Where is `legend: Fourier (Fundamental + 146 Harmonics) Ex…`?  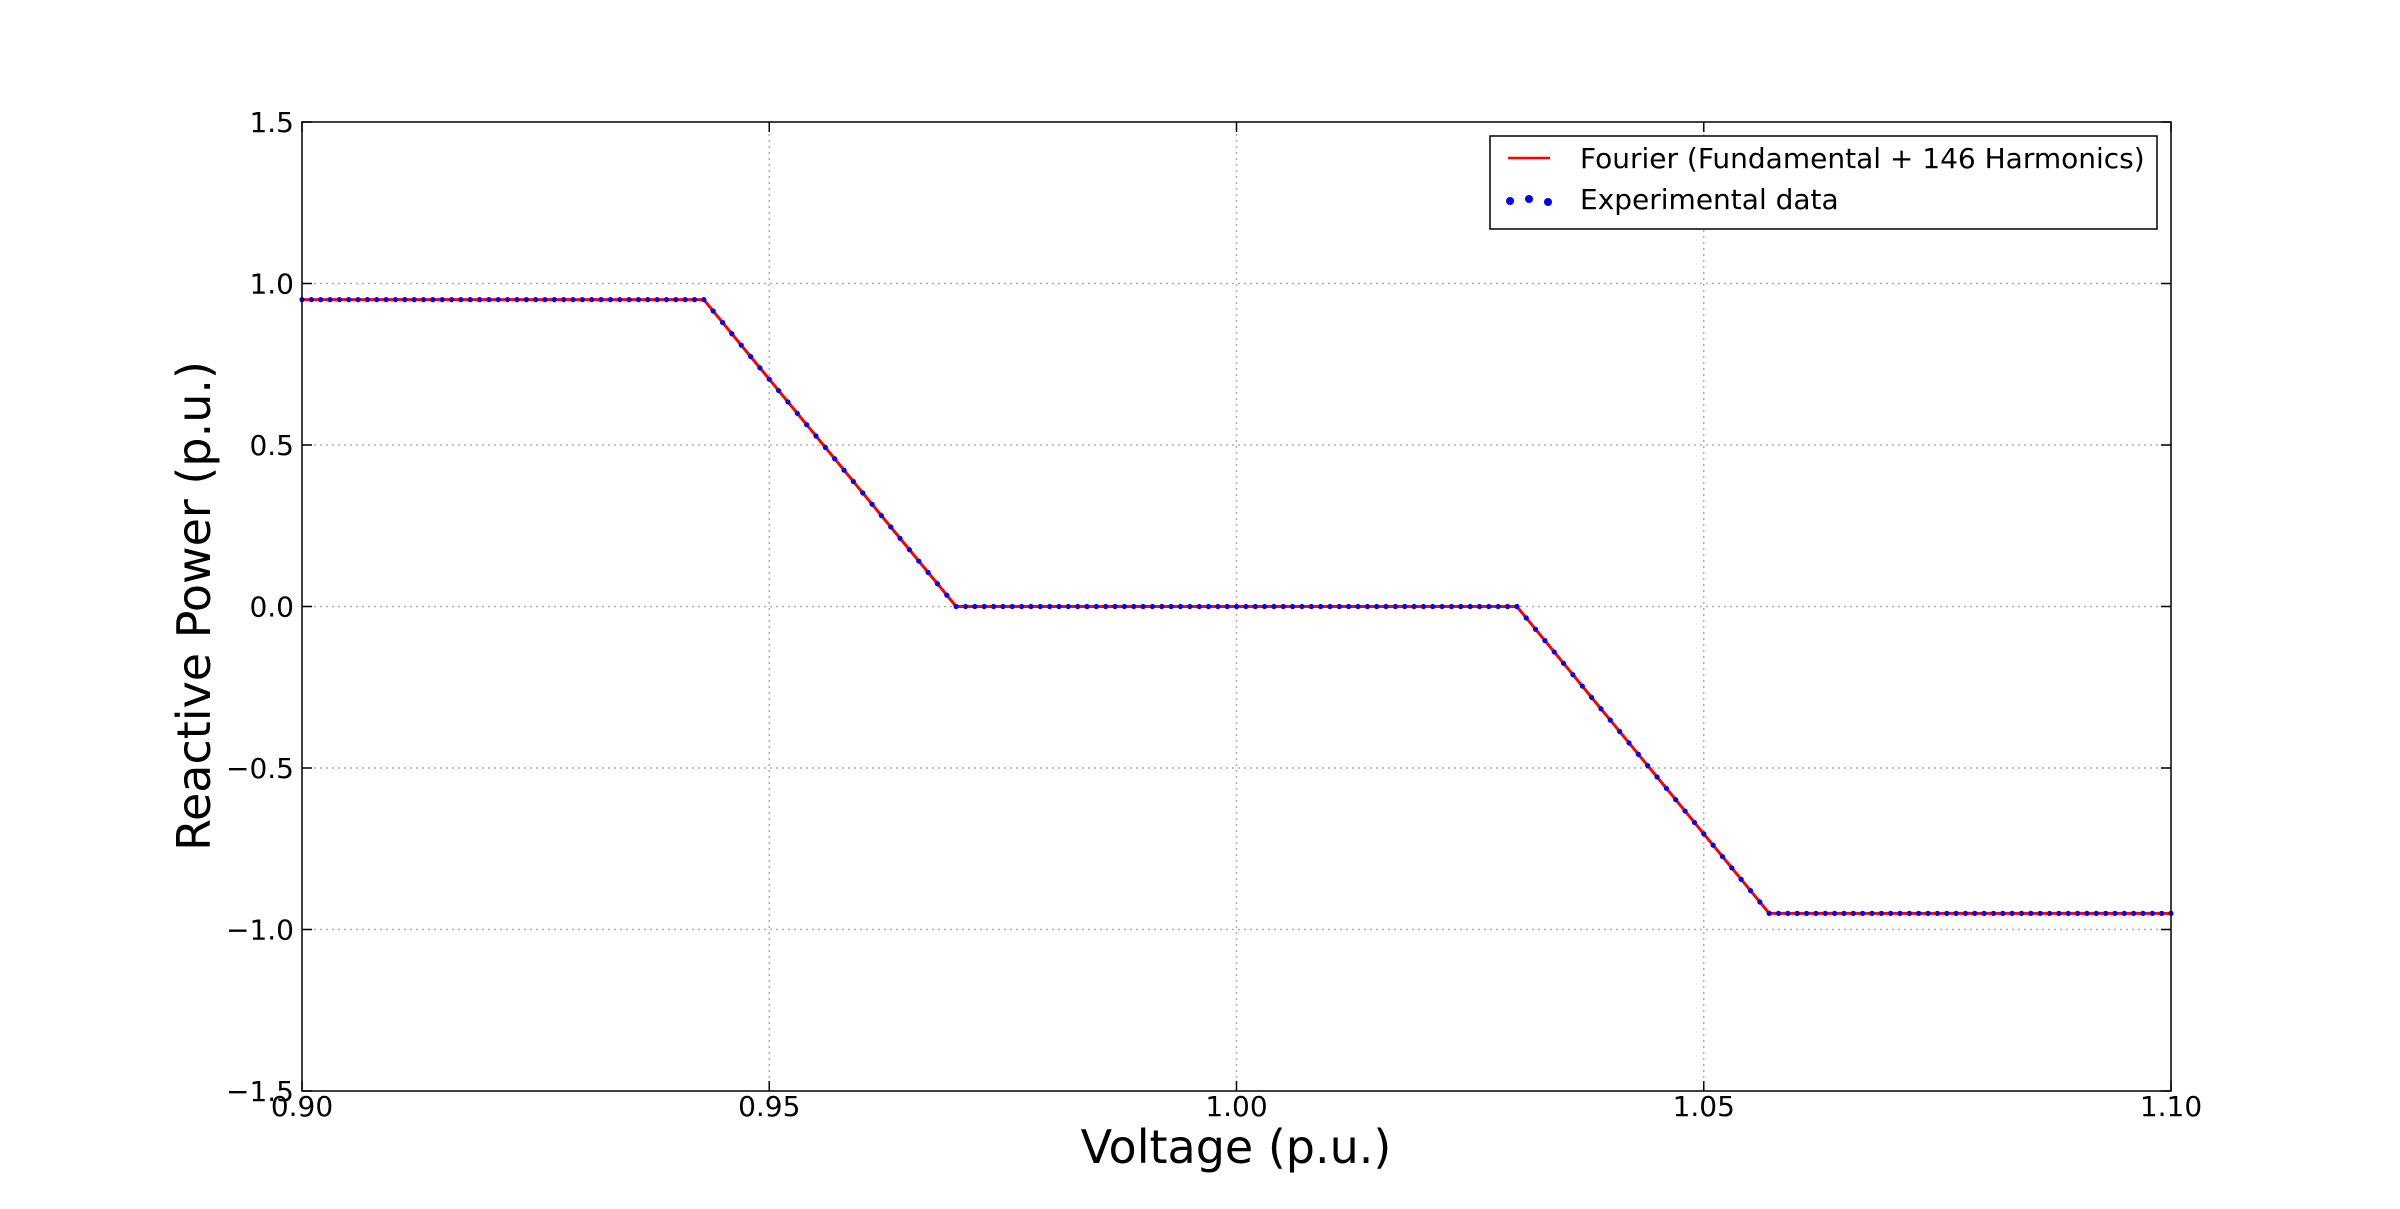 legend: Fourier (Fundamental + 146 Harmonics) Ex… is located at coordinates (1823, 182).